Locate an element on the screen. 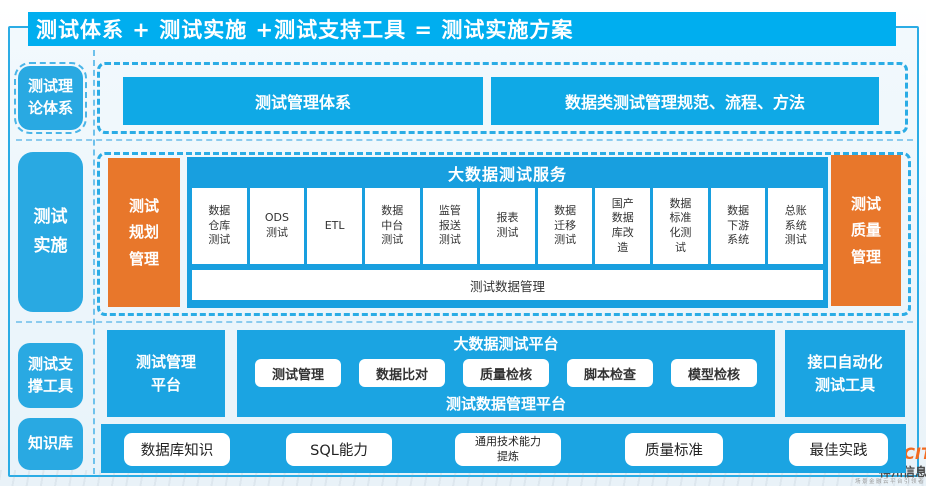 This screenshot has height=486, width=926. sidebar-divider is located at coordinates (94, 262).